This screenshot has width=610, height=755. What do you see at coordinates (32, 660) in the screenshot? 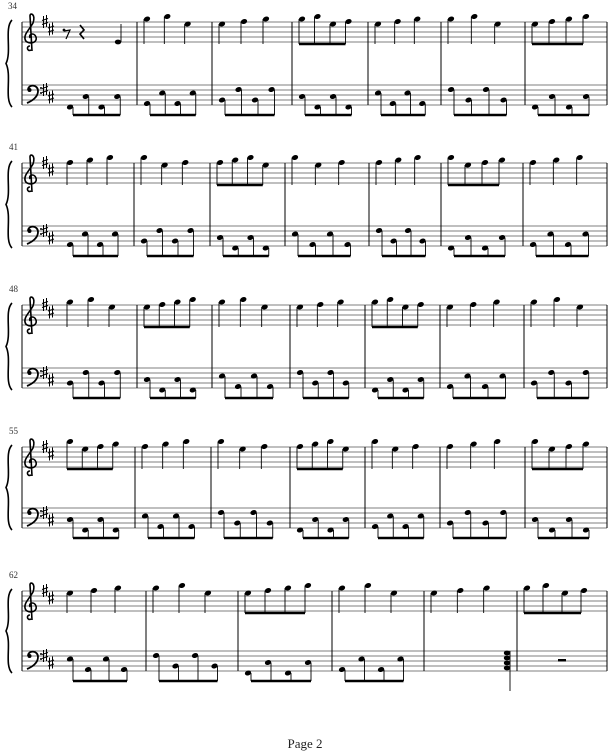
I see `bass-clef` at bounding box center [32, 660].